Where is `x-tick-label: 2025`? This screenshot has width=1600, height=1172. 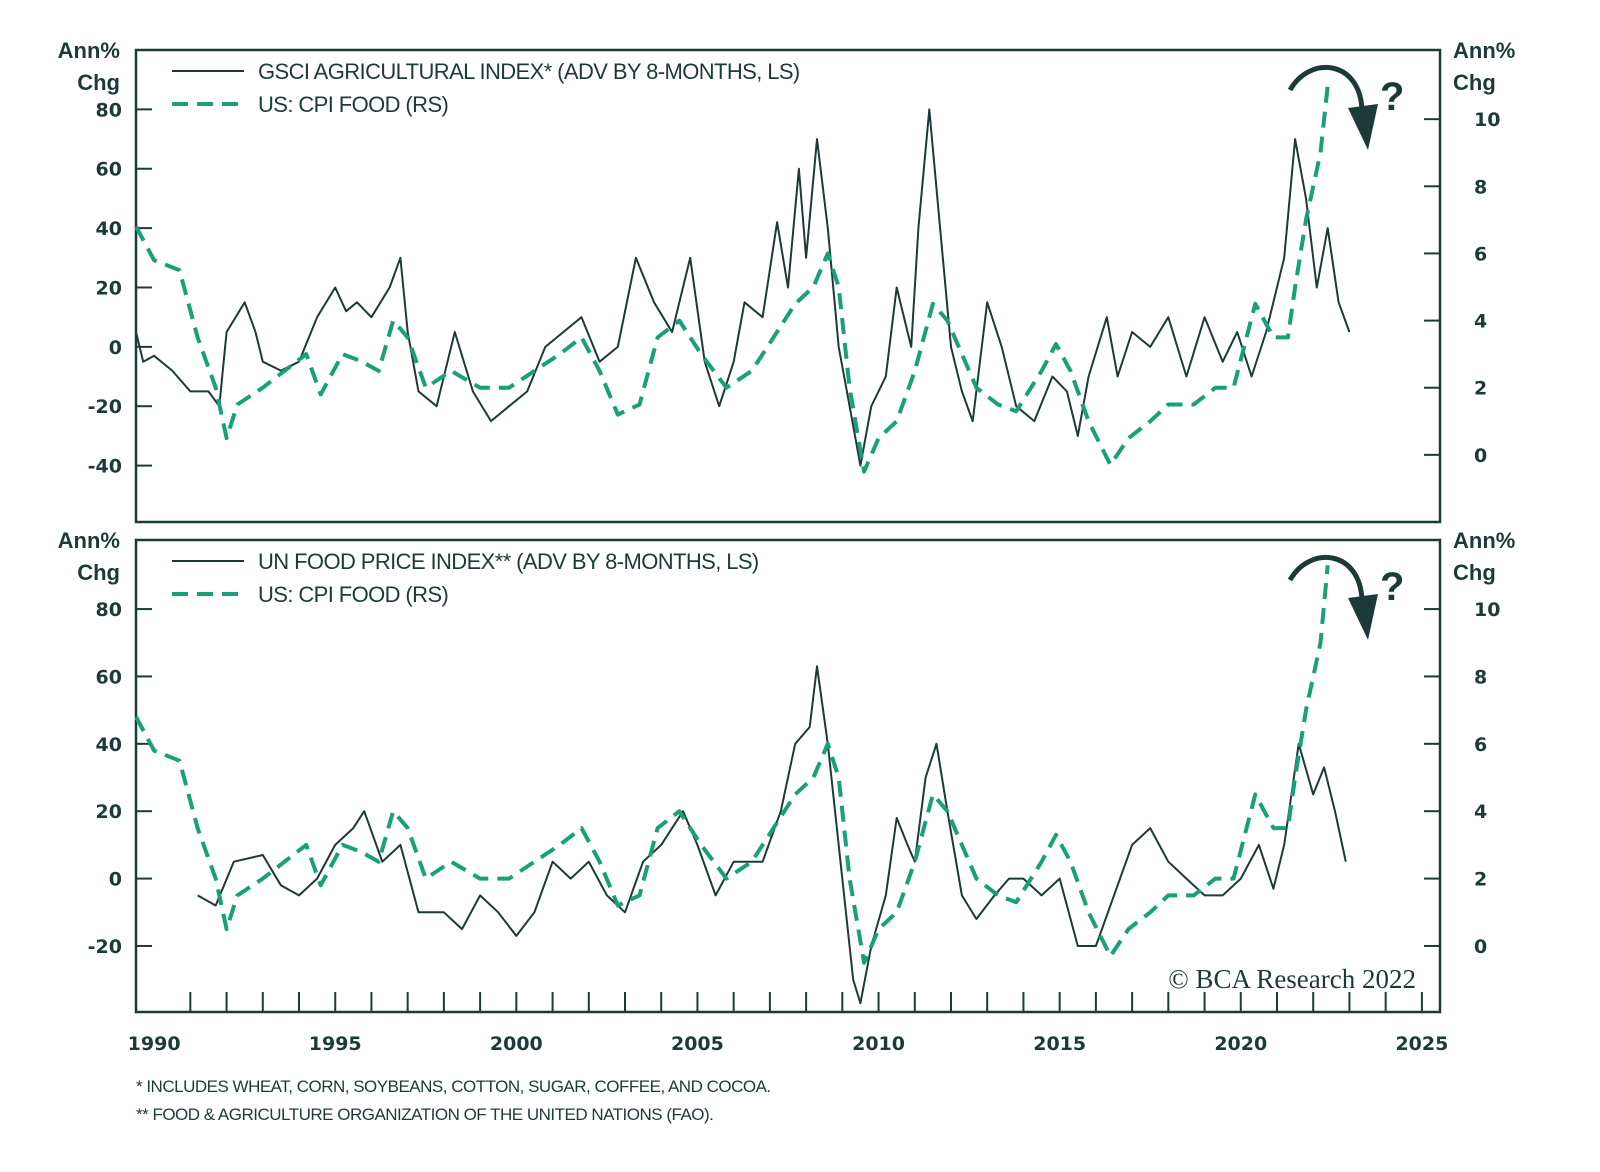
x-tick-label: 2025 is located at coordinates (1421, 1044).